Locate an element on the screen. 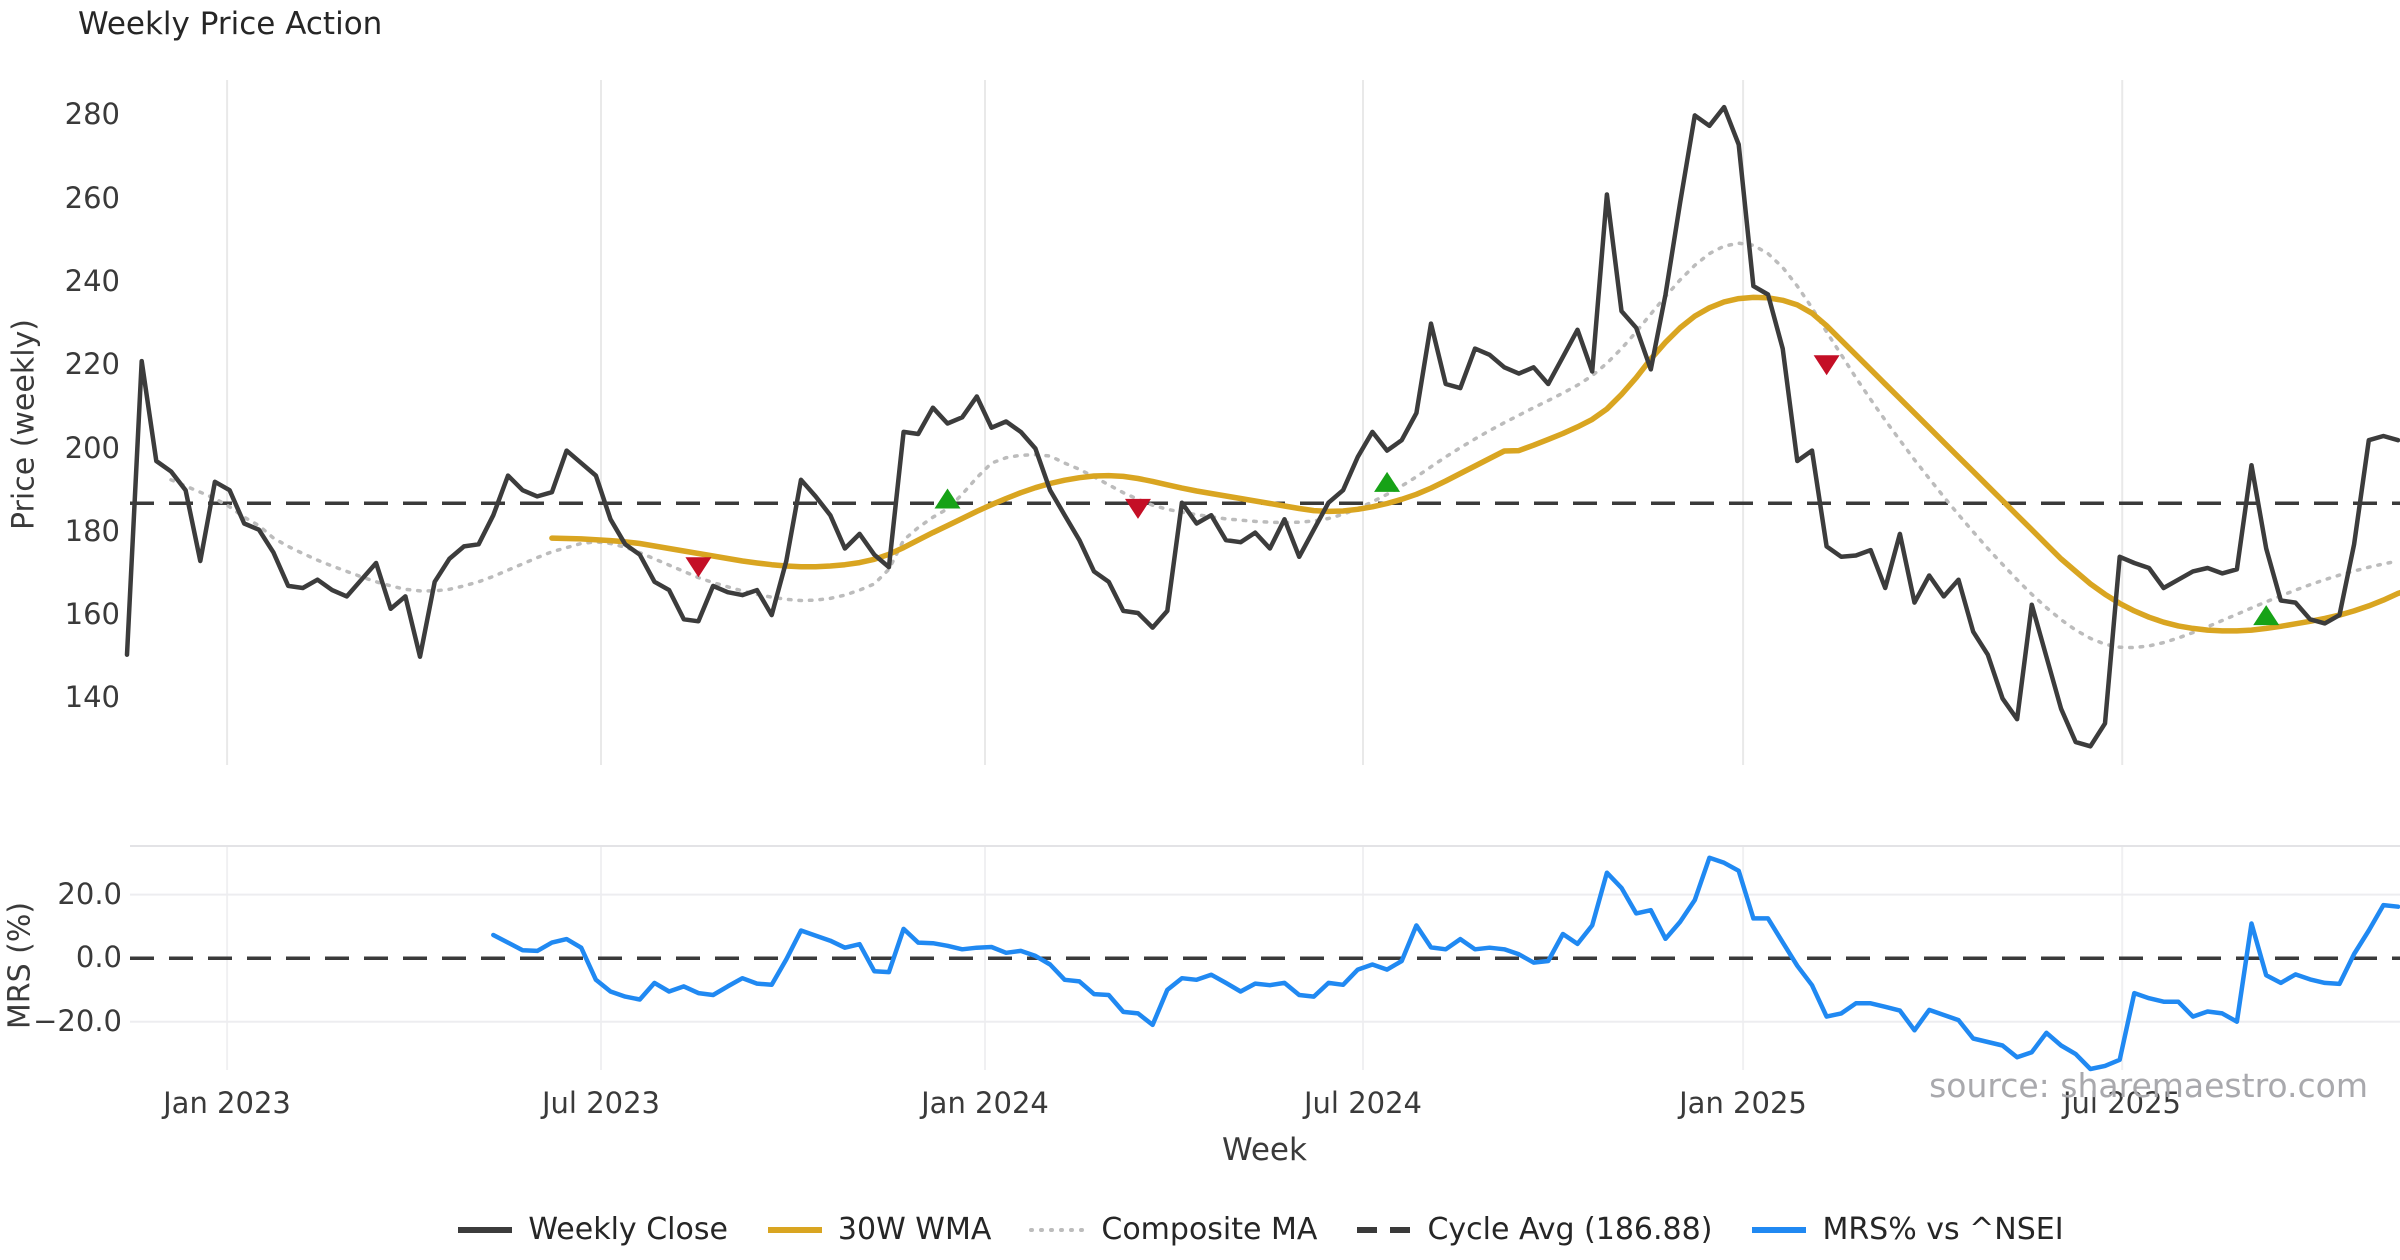  x-tick-label: Jan 2025 is located at coordinates (1743, 1103).